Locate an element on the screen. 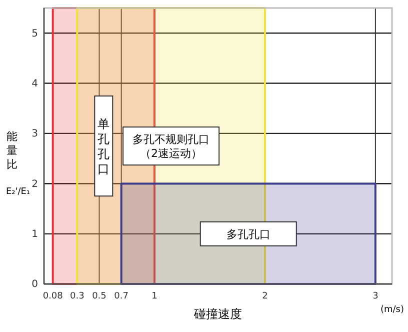 Image resolution: width=408 pixels, height=332 pixels. y-tick-label: 0 is located at coordinates (35, 284).